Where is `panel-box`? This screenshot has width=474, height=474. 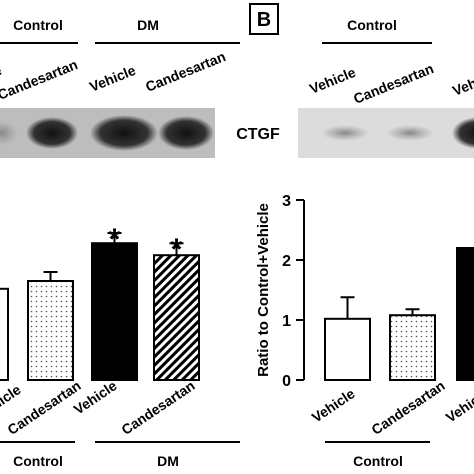 panel-box is located at coordinates (264, 19).